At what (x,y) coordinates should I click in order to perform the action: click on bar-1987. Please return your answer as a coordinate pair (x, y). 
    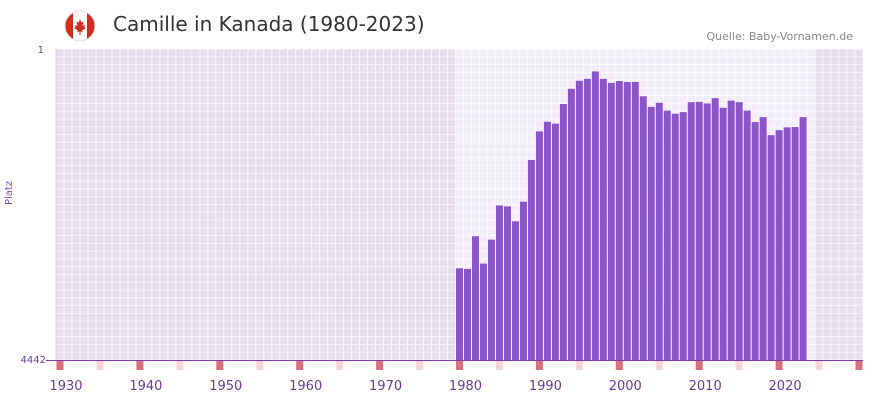
    Looking at the image, I should click on (531, 260).